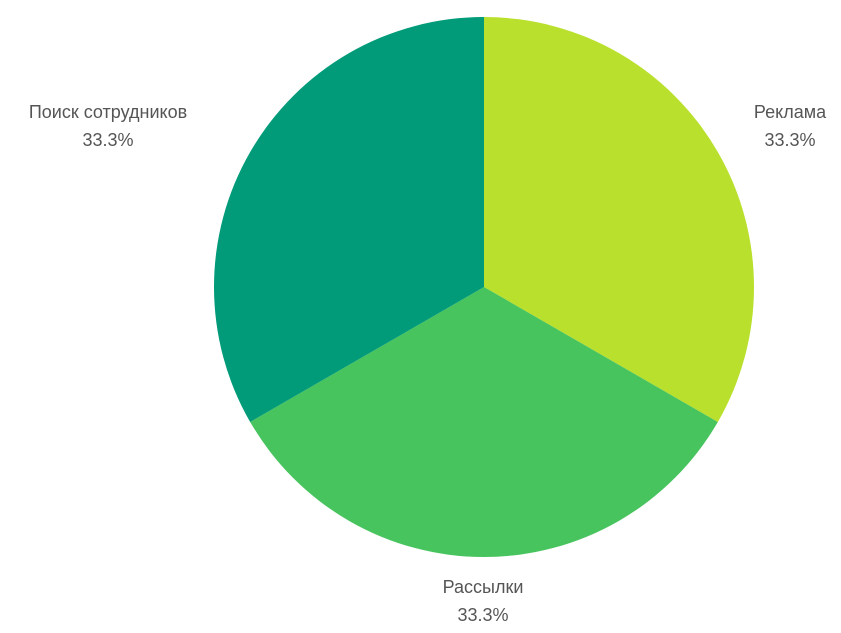 The height and width of the screenshot is (633, 841). What do you see at coordinates (482, 615) in the screenshot?
I see `slice-value-label-2: 33.3%` at bounding box center [482, 615].